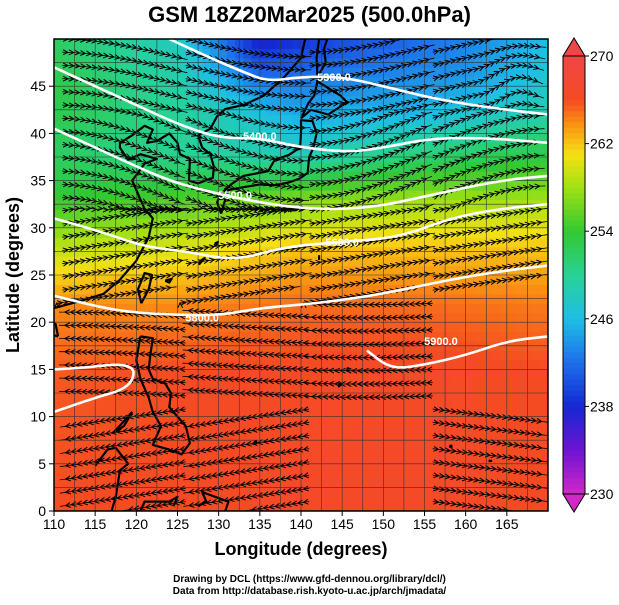  I want to click on contour-label: 5400.0, so click(260, 137).